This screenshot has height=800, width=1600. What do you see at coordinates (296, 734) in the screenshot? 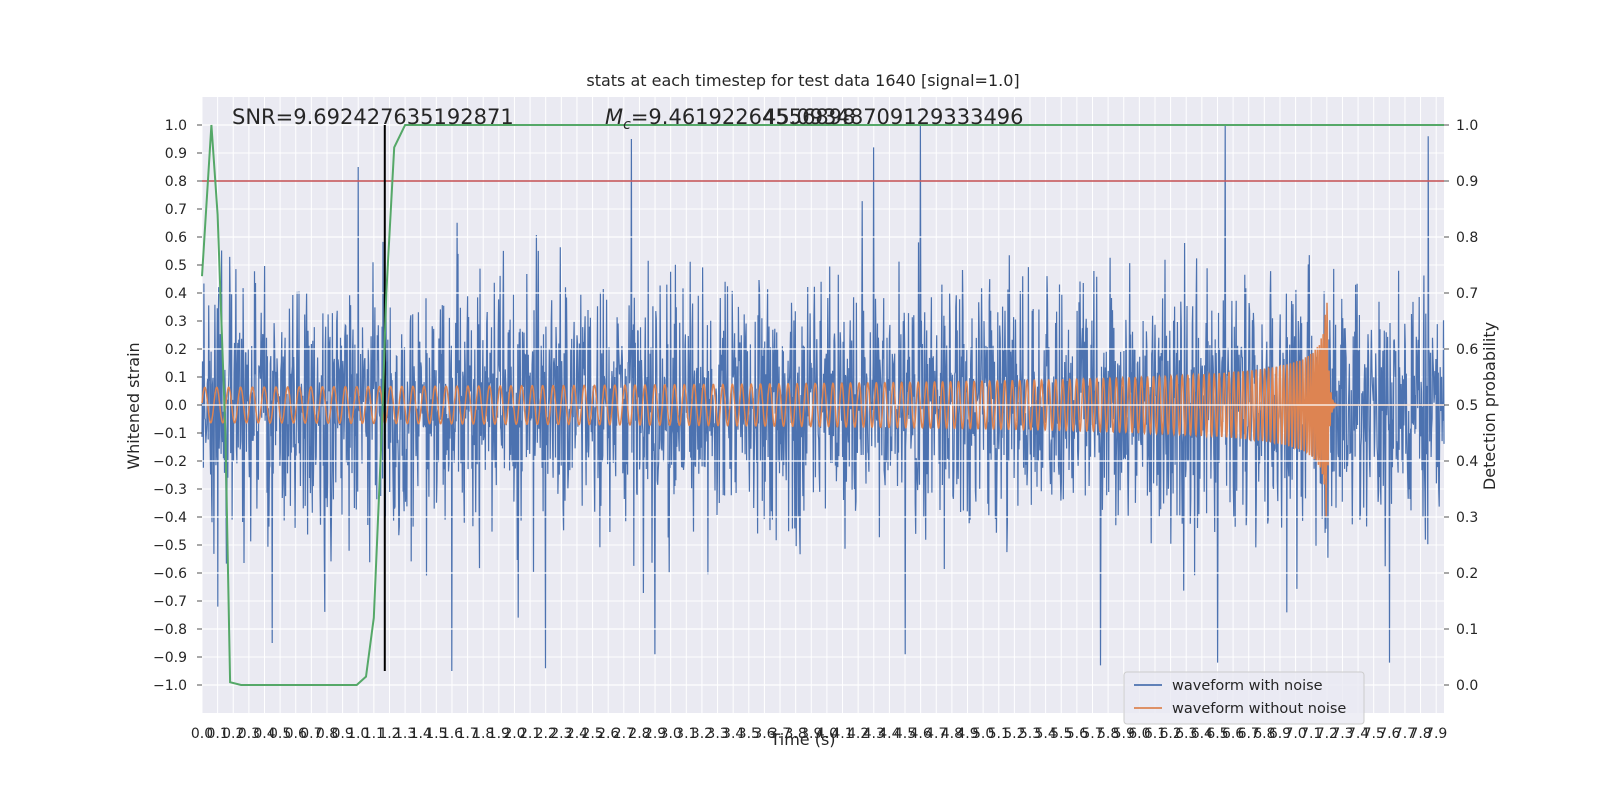
I see `x-tick-label: 0.6` at bounding box center [296, 734].